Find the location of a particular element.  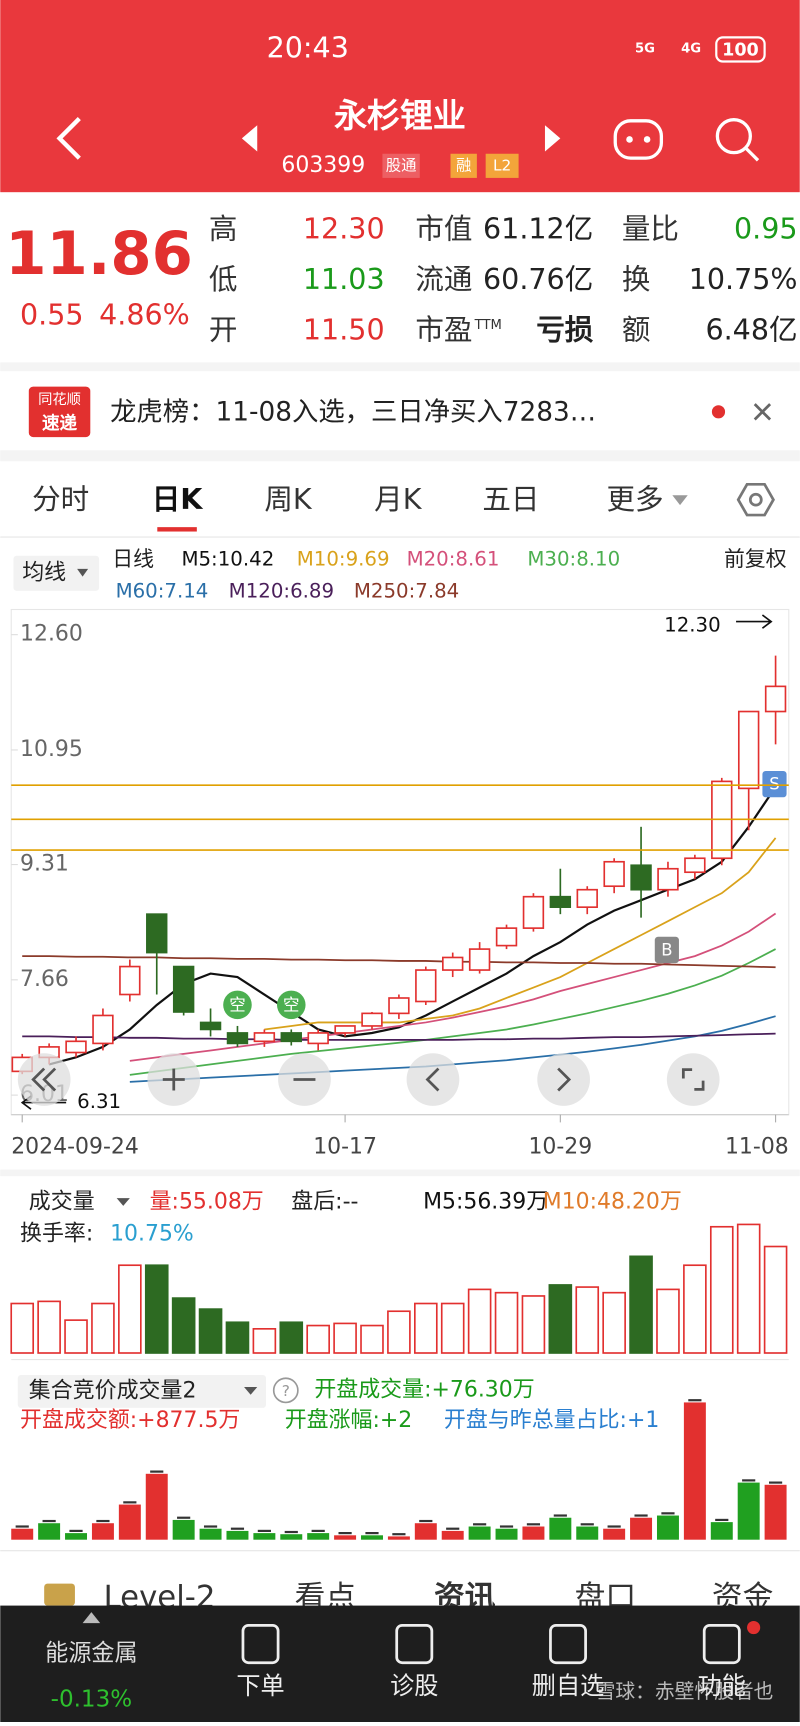

nav-dot is located at coordinates (754, 1627).